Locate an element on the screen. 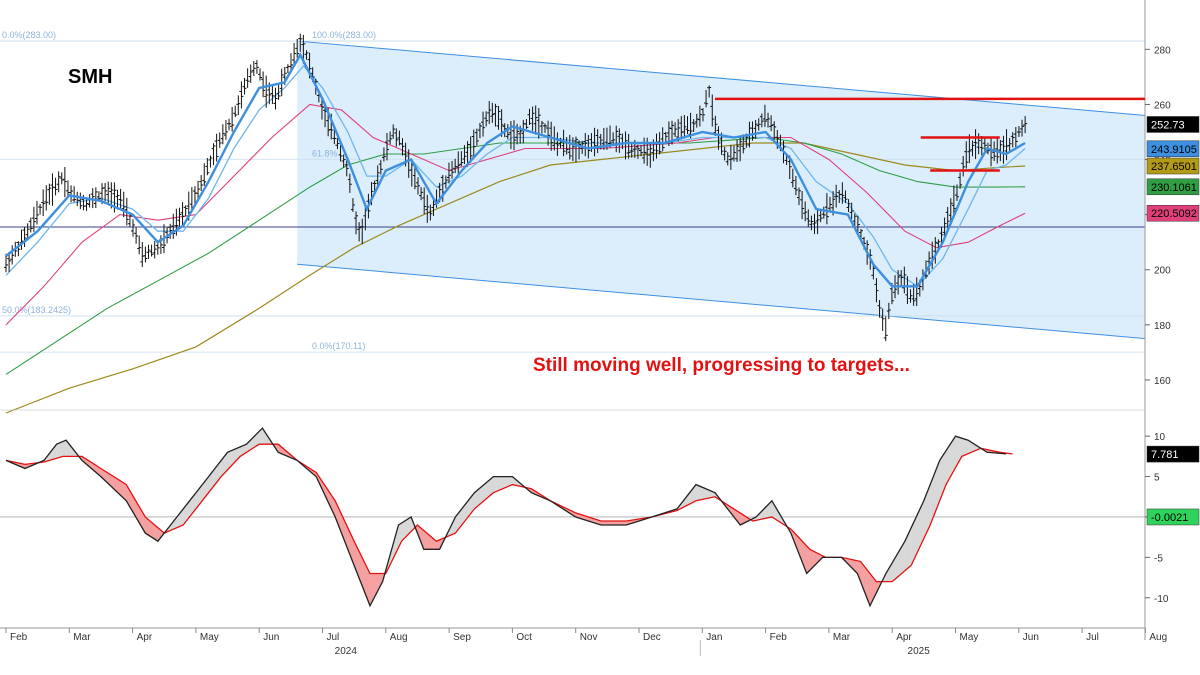  x-axis-label: Sep is located at coordinates (462, 637).